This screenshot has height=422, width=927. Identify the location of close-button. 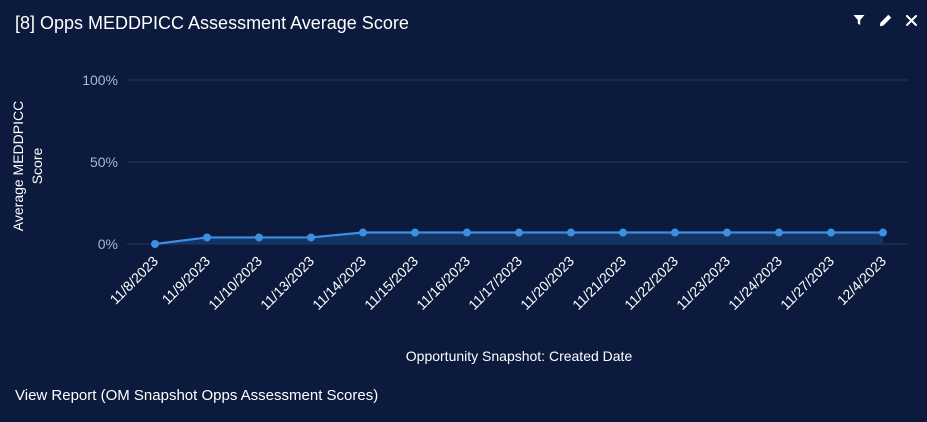
(911, 20).